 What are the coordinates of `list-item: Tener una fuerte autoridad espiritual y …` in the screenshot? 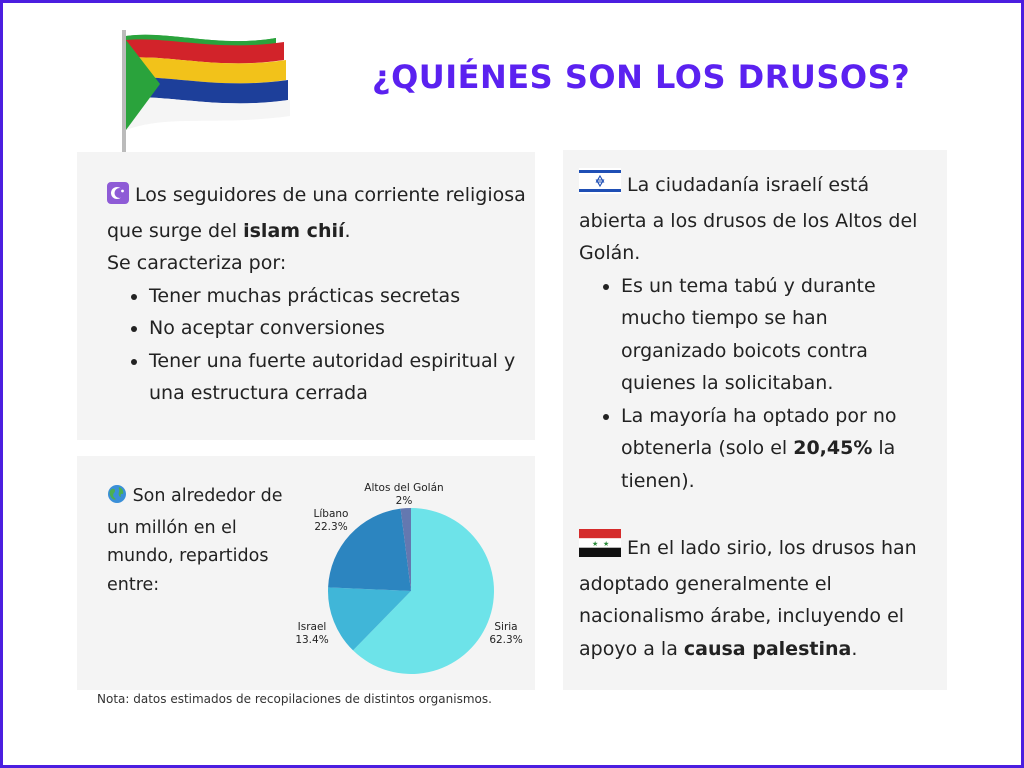 It's located at (338, 377).